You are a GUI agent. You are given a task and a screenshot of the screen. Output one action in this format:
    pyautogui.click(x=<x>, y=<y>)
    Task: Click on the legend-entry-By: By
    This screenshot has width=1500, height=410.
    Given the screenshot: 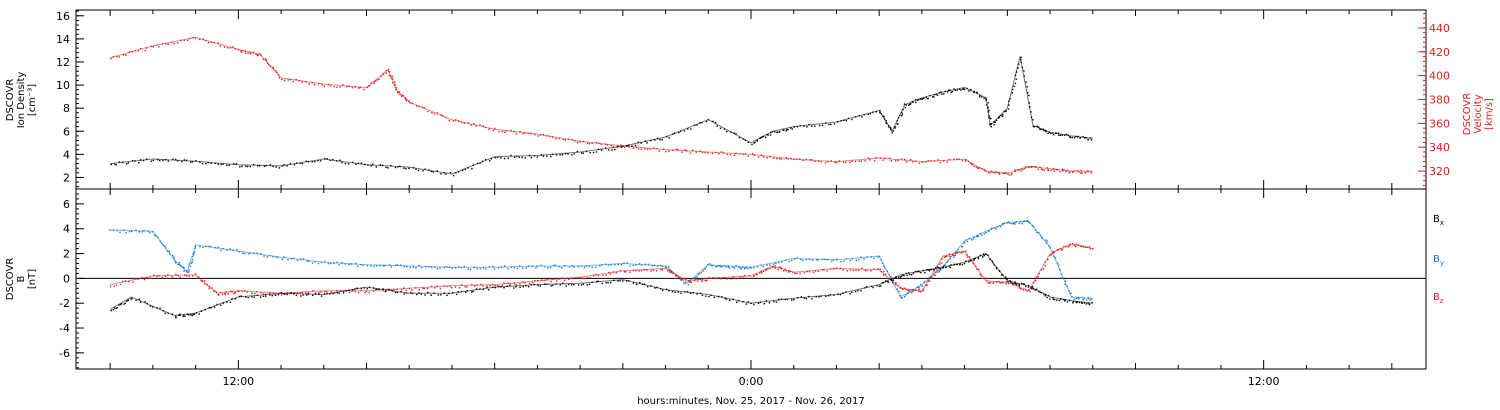 What is the action you would take?
    pyautogui.click(x=1438, y=260)
    